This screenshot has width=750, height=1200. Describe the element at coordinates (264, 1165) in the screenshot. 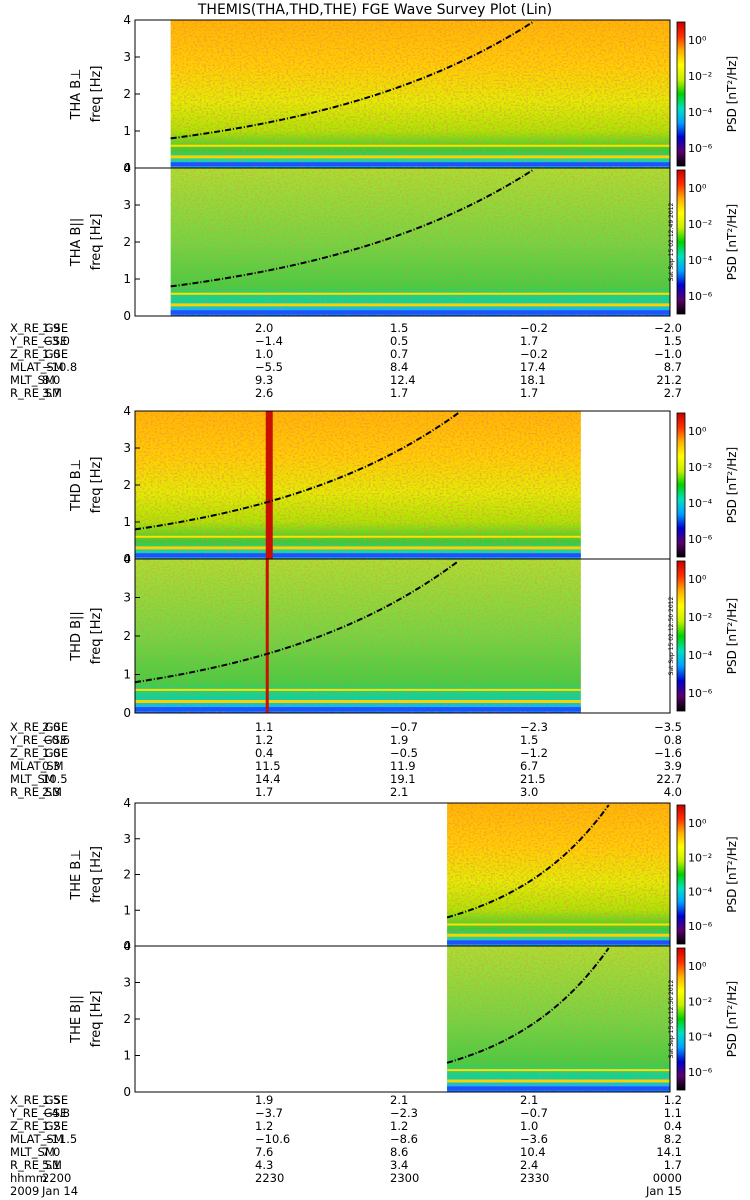

I see `ephem-value: 4.3` at that location.